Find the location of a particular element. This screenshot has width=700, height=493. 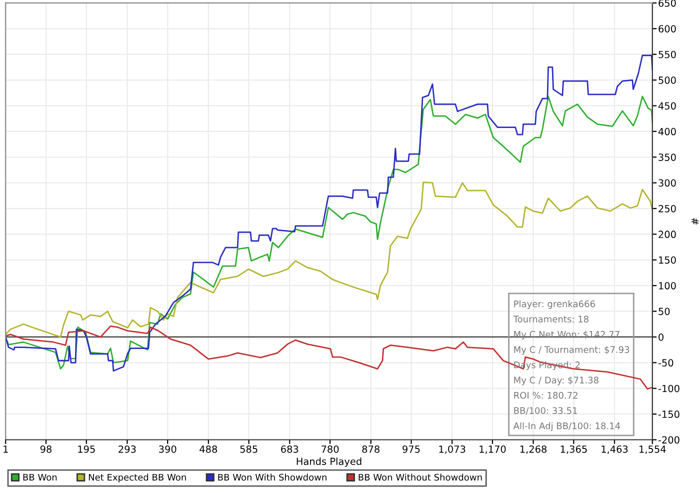

y-axis-title: # is located at coordinates (695, 221).